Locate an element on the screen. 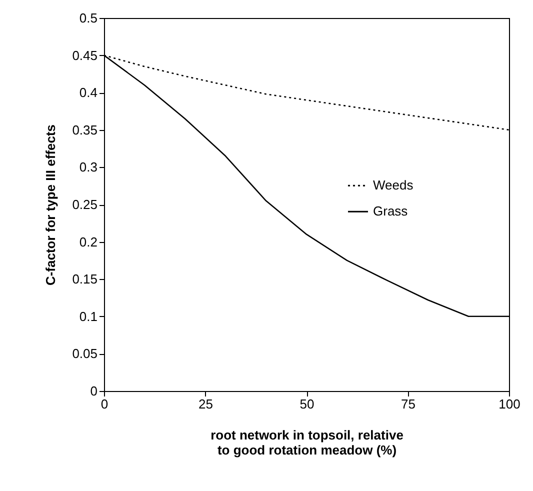  x-tick-label: 25 is located at coordinates (205, 404).